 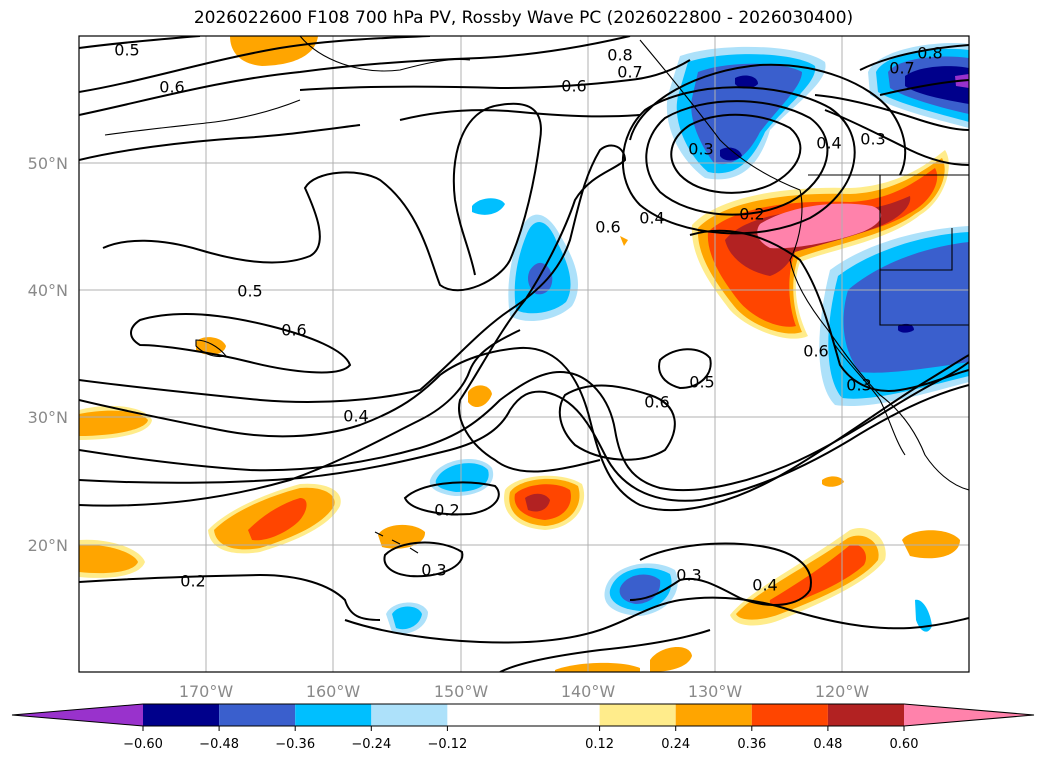 I want to click on x-tick-label: 170°W, so click(x=206, y=691).